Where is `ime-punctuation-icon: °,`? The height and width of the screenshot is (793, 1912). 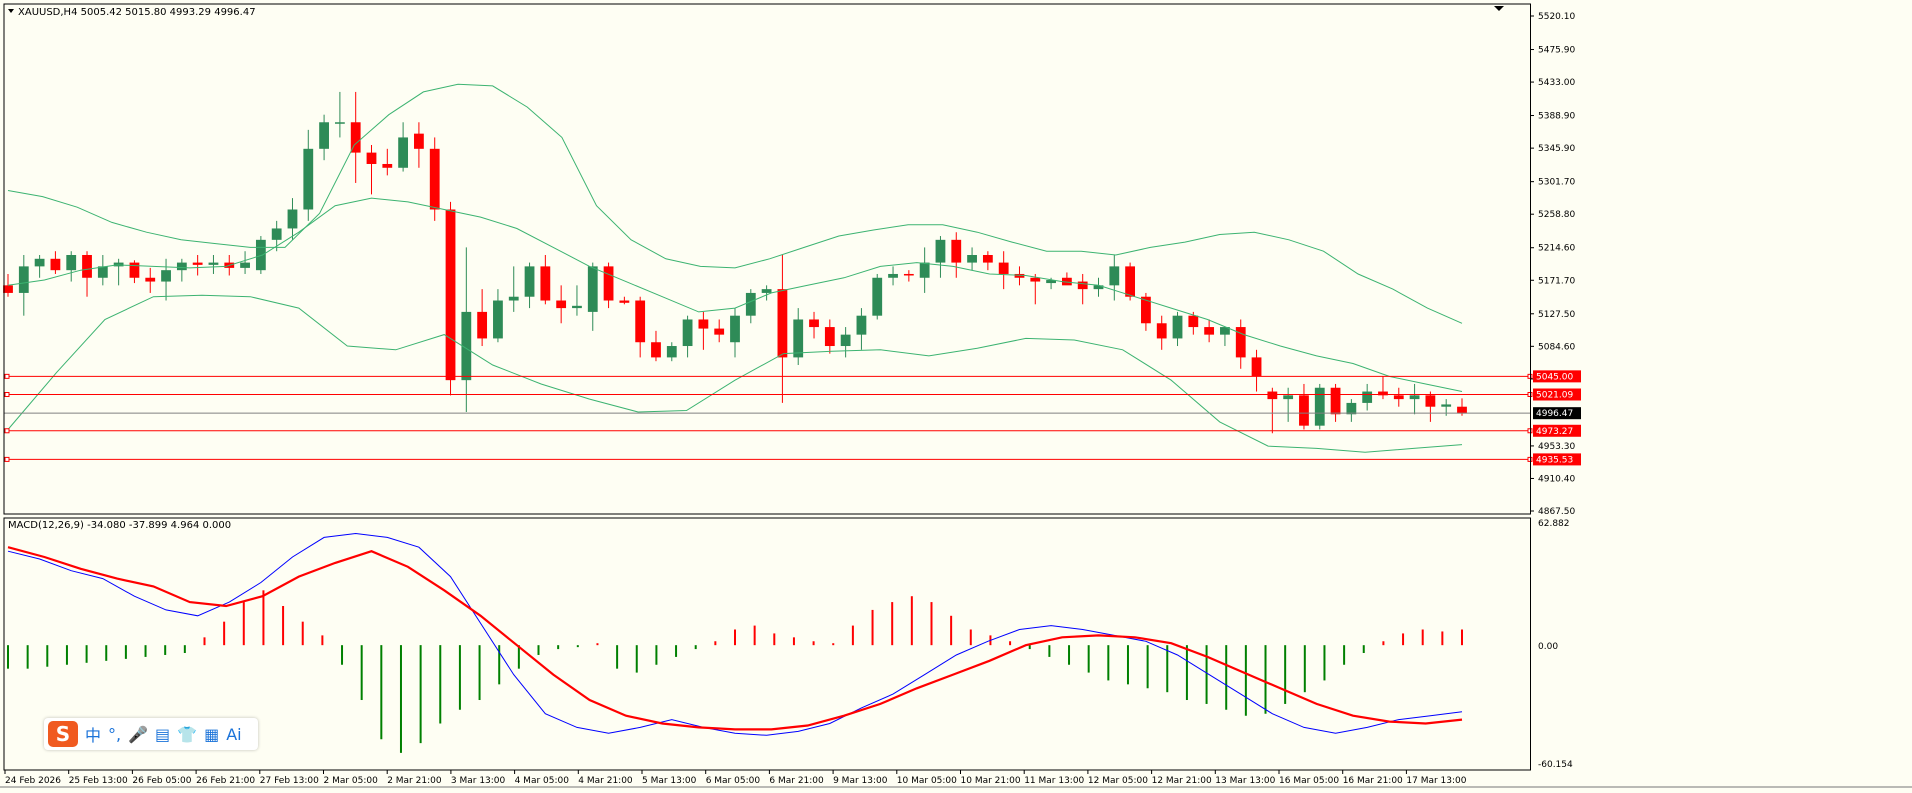
ime-punctuation-icon: °, is located at coordinates (115, 734).